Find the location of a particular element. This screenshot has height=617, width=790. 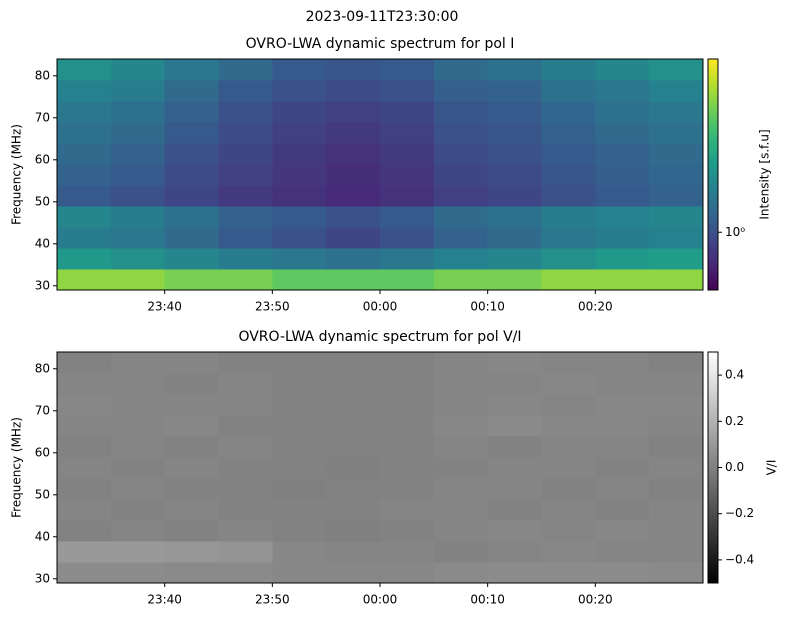

x-tick-label: 00:10 is located at coordinates (487, 307).